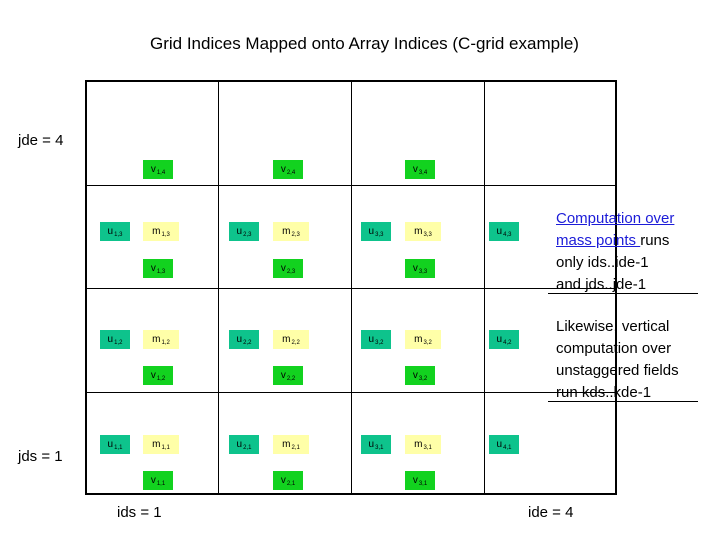  Describe the element at coordinates (161, 172) in the screenshot. I see `v-point-index: 1,4` at that location.